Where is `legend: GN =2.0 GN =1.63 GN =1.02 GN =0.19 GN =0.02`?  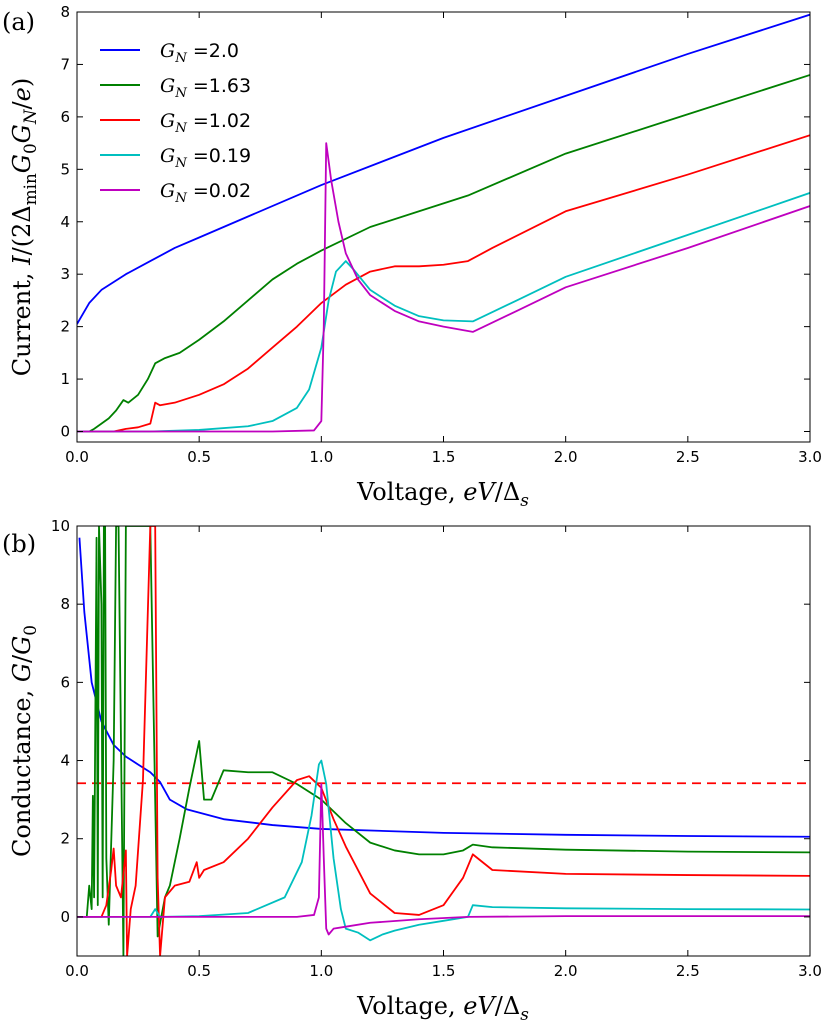
legend: GN =2.0 GN =1.63 GN =1.02 GN =0.19 GN =0.02 is located at coordinates (175, 123).